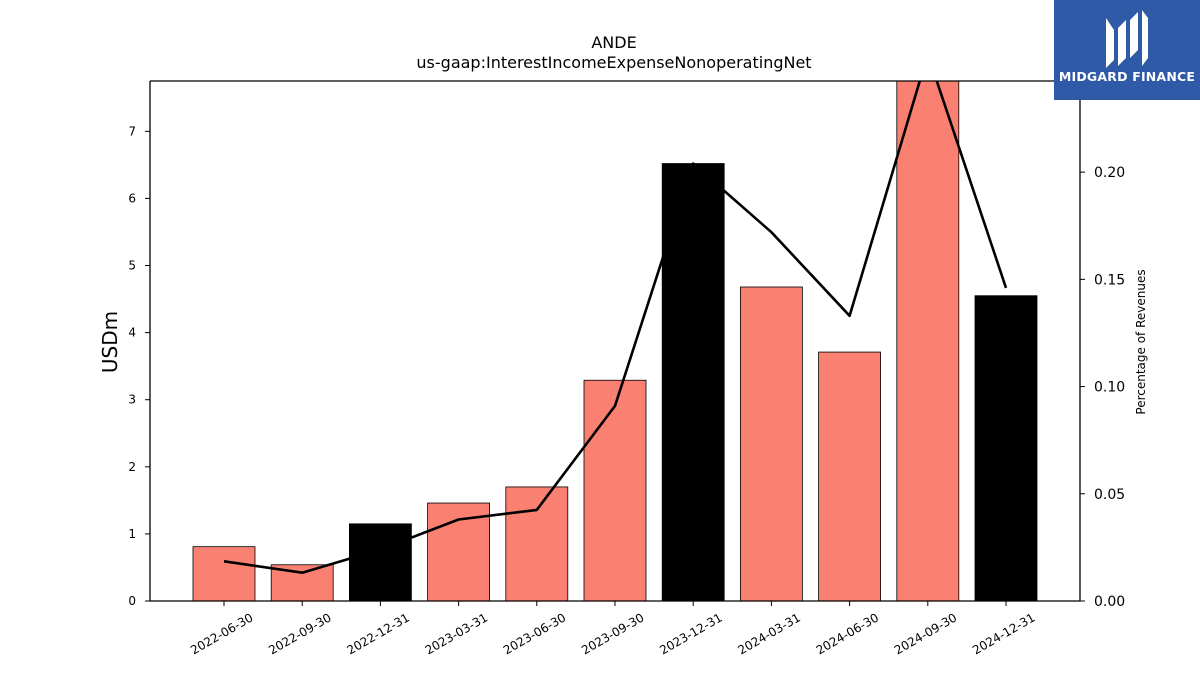 The image size is (1200, 675). What do you see at coordinates (132, 467) in the screenshot?
I see `y-tick-label: 2` at bounding box center [132, 467].